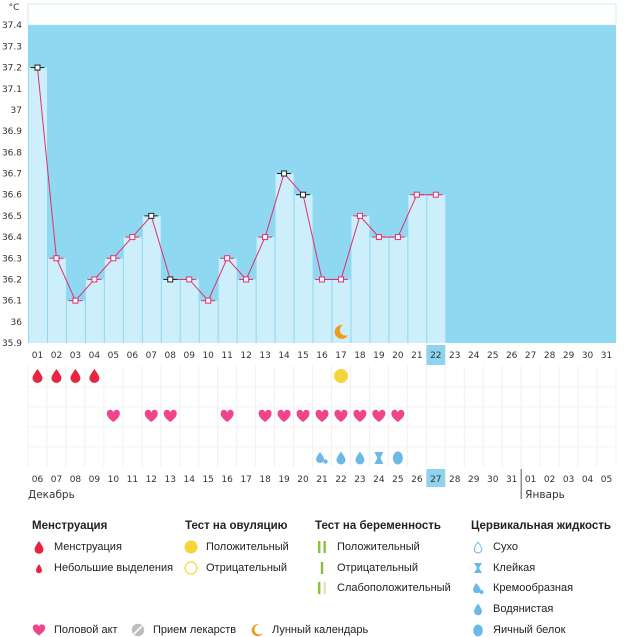 The height and width of the screenshot is (637, 626). I want to click on cycle-day-label: 25, so click(492, 356).